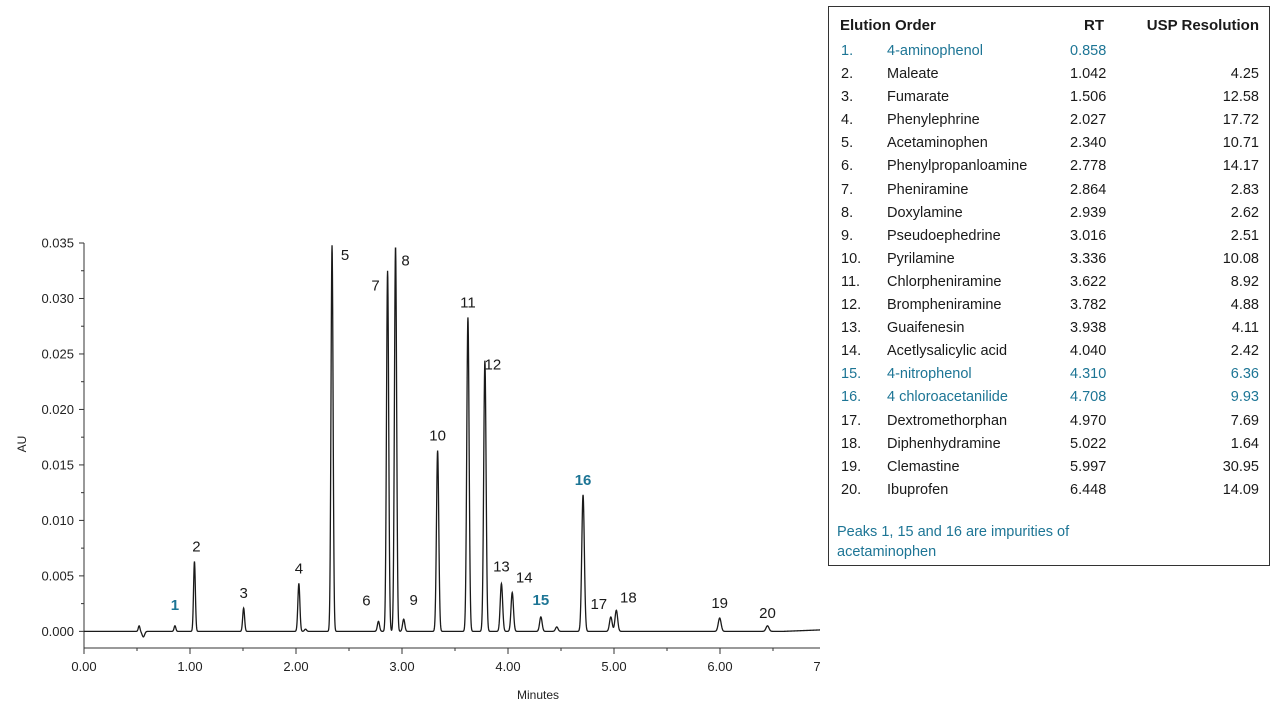 Image resolution: width=1280 pixels, height=709 pixels. Describe the element at coordinates (847, 51) in the screenshot. I see `row-number: 1.` at that location.